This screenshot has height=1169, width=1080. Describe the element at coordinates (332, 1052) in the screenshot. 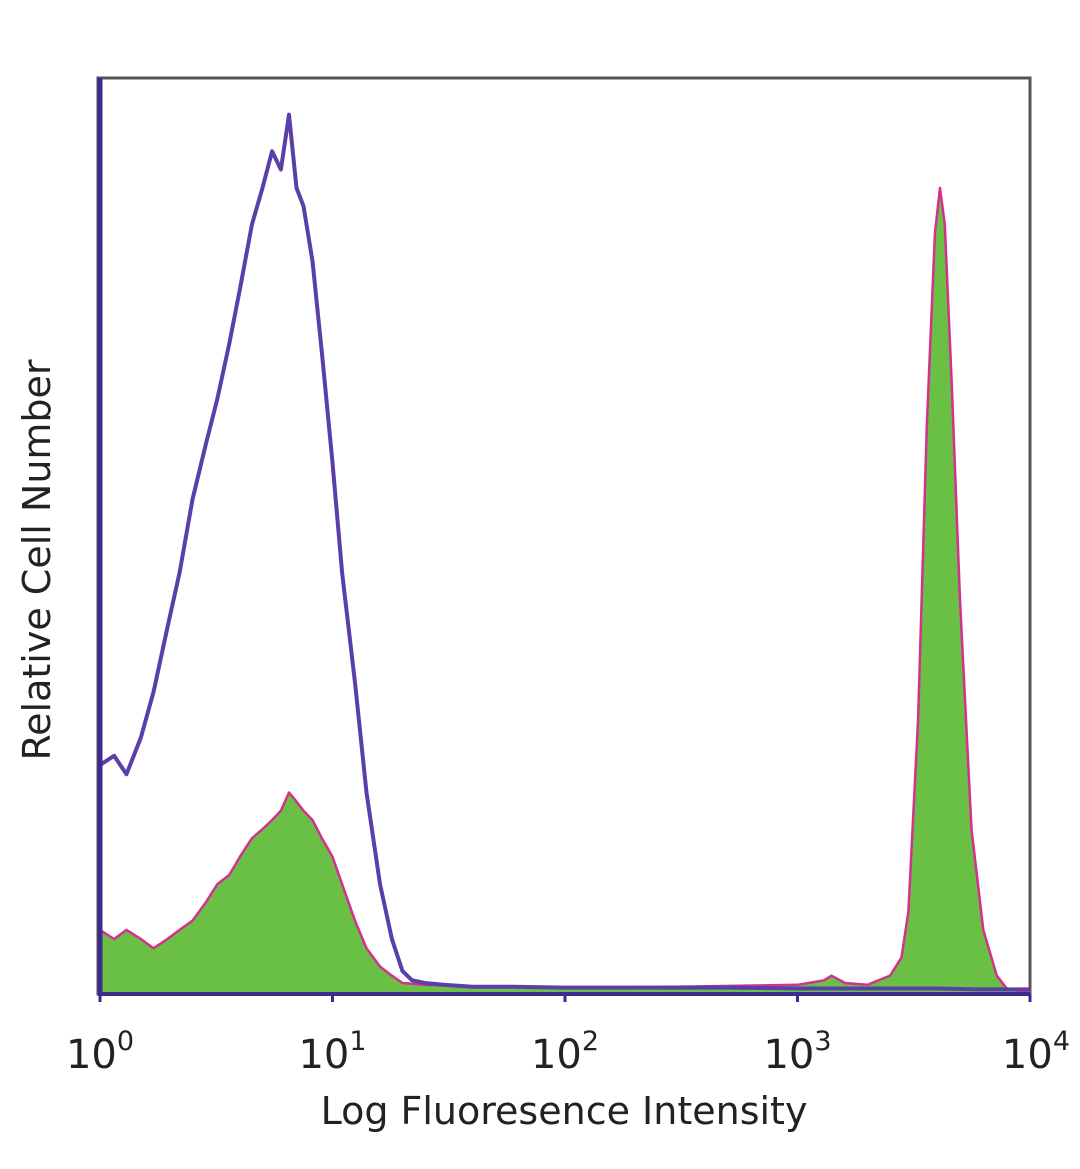

I see `x-tick-label: 10¹` at that location.